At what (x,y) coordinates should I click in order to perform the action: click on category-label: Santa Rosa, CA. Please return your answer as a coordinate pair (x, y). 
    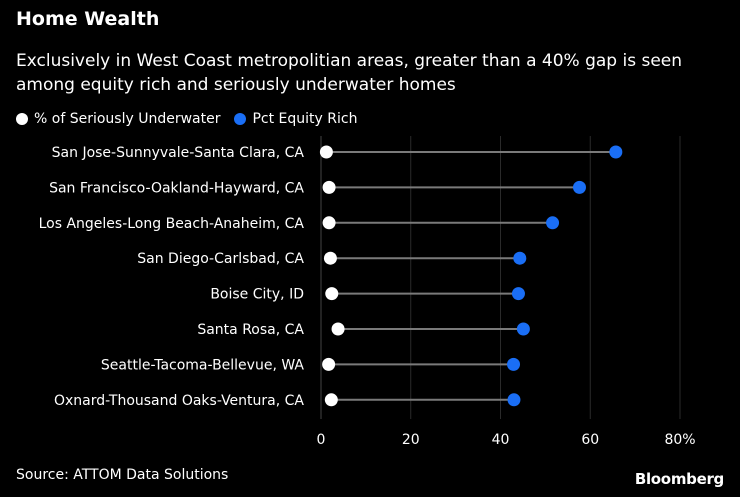
    Looking at the image, I should click on (250, 330).